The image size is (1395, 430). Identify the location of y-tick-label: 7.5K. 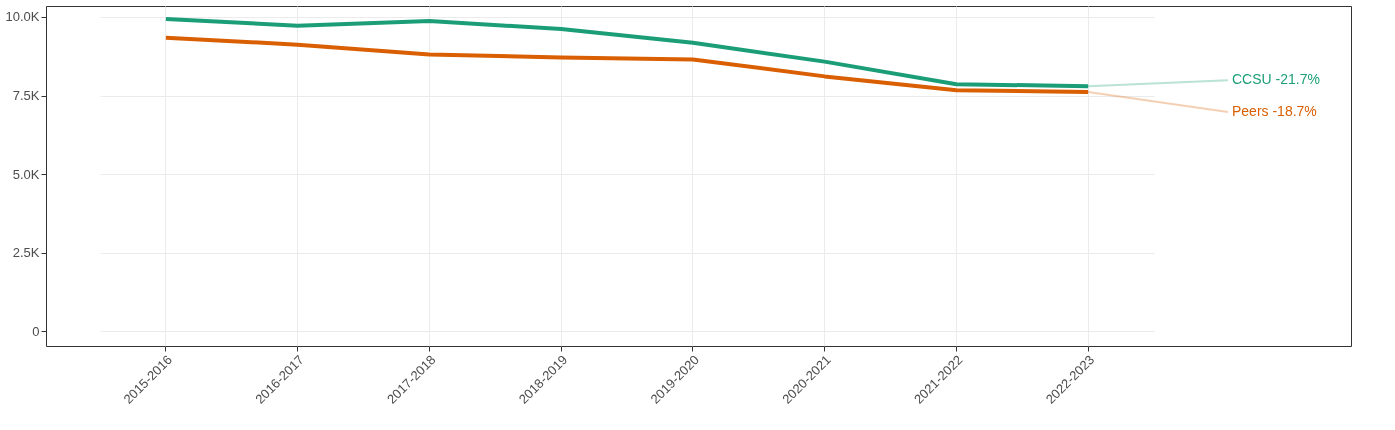
(26, 96).